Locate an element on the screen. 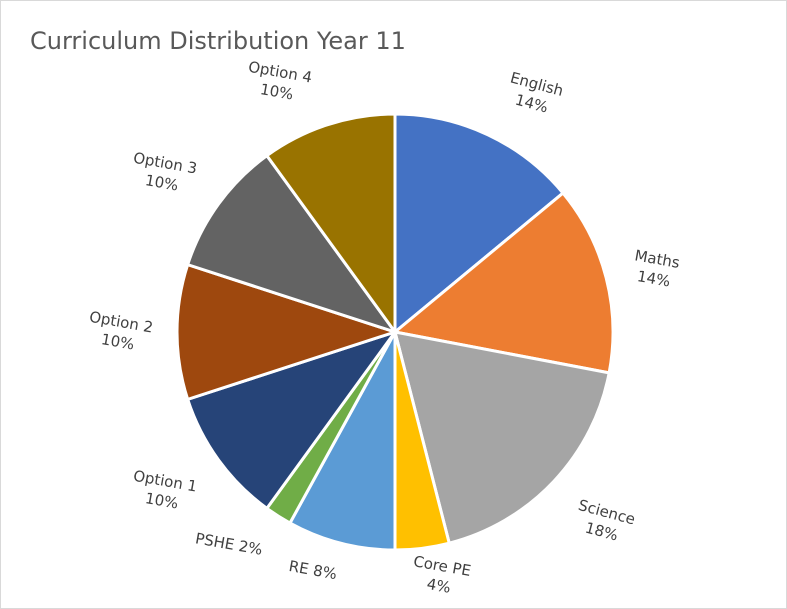 The image size is (787, 609). slice-name-label: Option 2 is located at coordinates (121, 322).